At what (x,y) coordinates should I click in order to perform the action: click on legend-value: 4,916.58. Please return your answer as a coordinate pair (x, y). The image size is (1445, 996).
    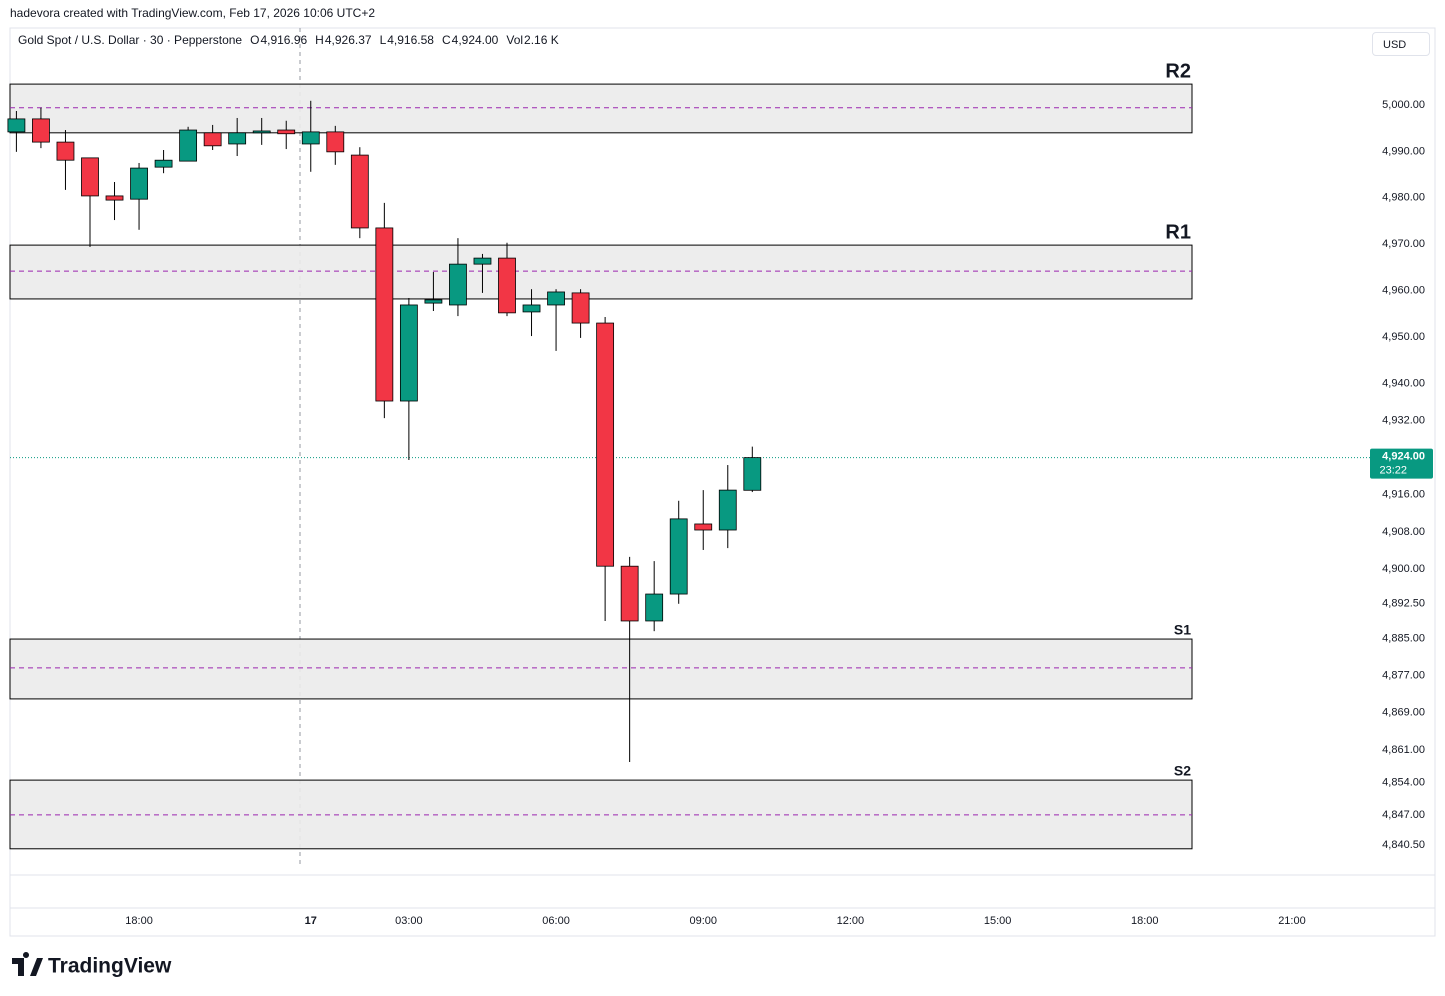
    Looking at the image, I should click on (410, 40).